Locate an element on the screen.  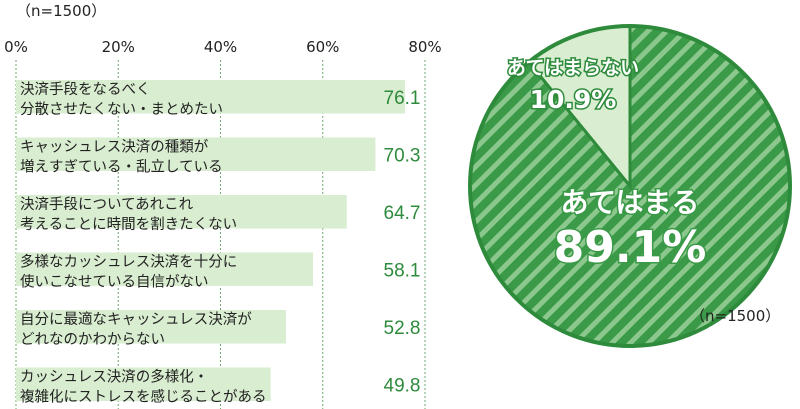
x-tick-label: 60% is located at coordinates (322, 47).